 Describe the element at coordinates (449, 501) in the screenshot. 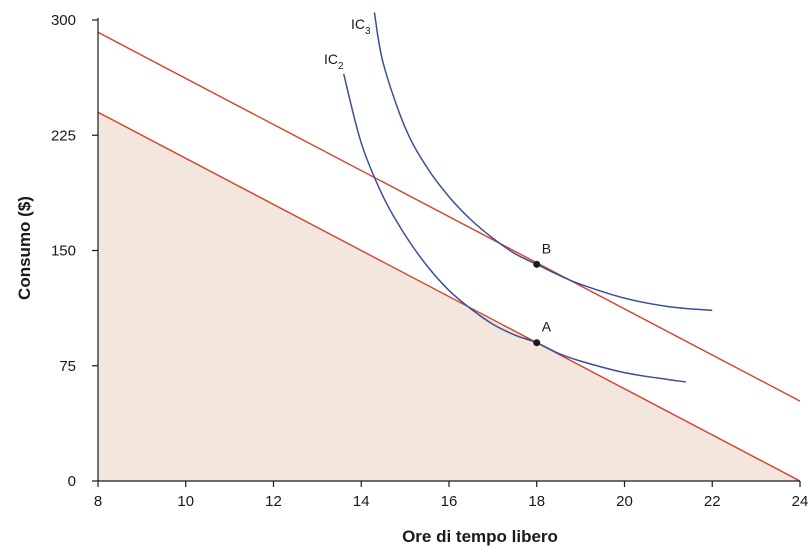

I see `x-tick-label-16: 16` at that location.